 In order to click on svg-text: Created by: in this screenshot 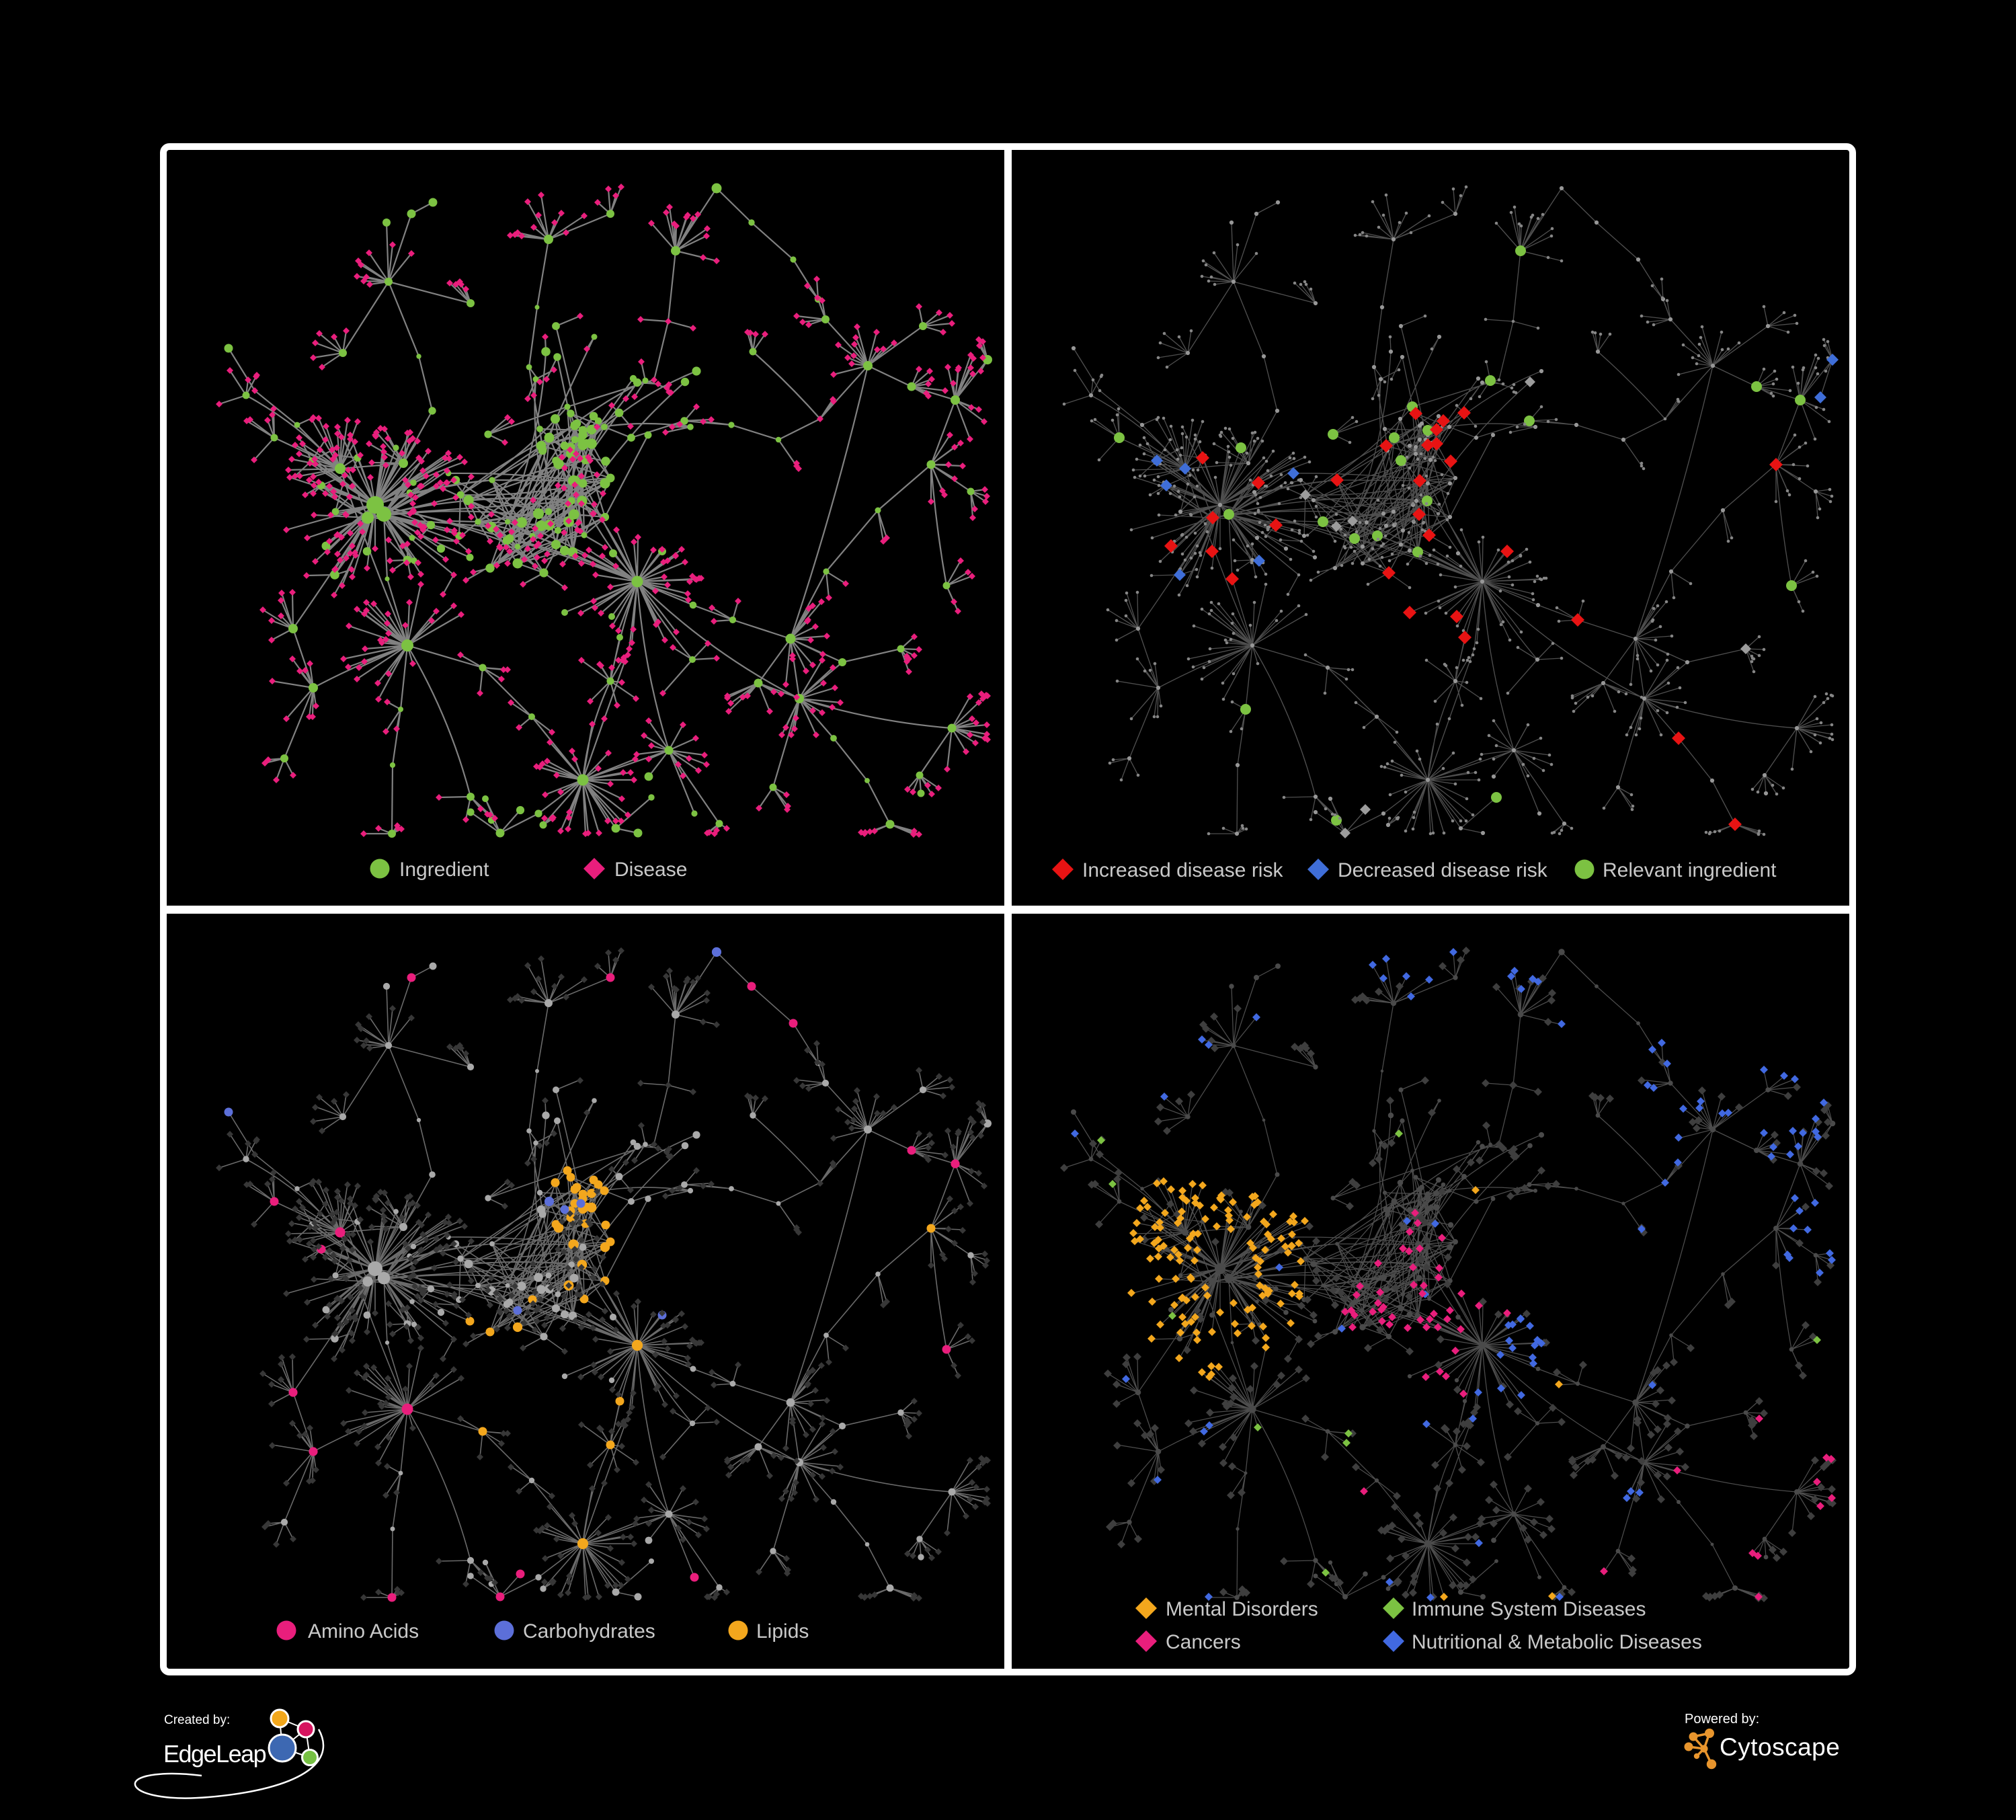, I will do `click(197, 1720)`.